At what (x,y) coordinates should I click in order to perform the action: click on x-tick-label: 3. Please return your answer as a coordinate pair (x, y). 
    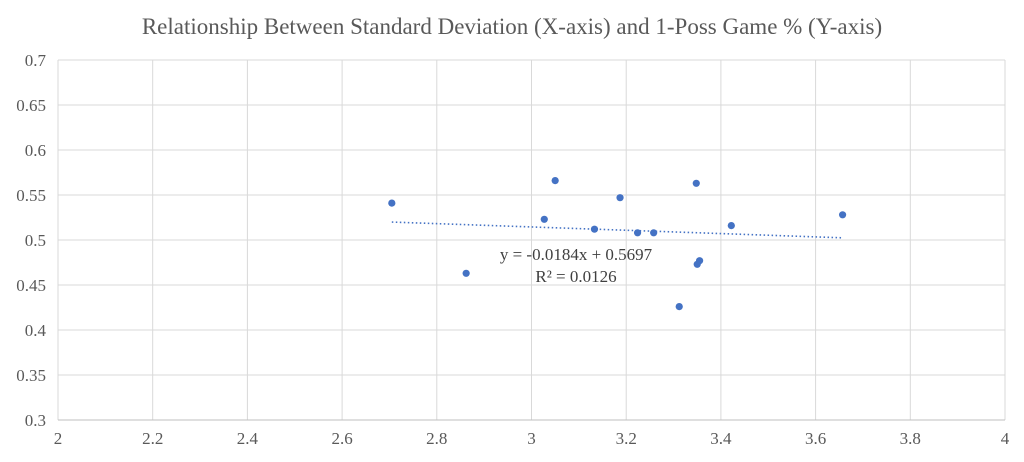
    Looking at the image, I should click on (531, 438).